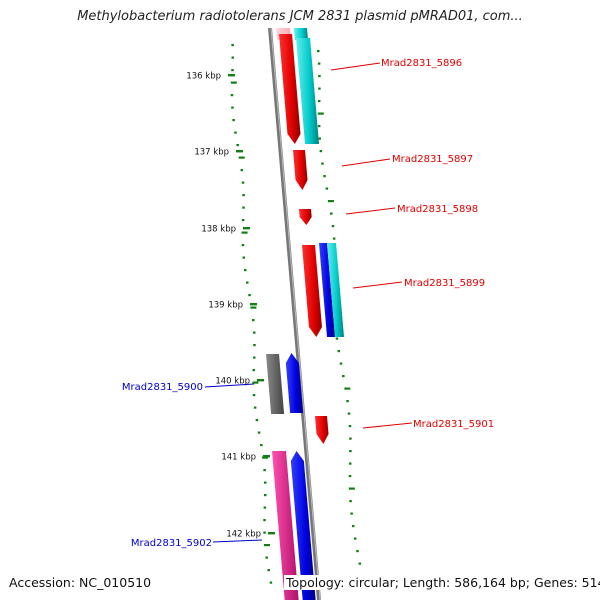 The width and height of the screenshot is (600, 604). What do you see at coordinates (243, 535) in the screenshot?
I see `ruler-label: 142 kbp` at bounding box center [243, 535].